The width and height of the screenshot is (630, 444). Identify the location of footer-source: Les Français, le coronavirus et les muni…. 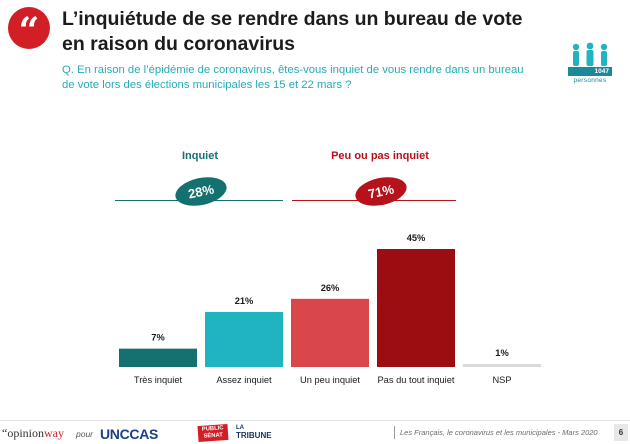
(499, 432).